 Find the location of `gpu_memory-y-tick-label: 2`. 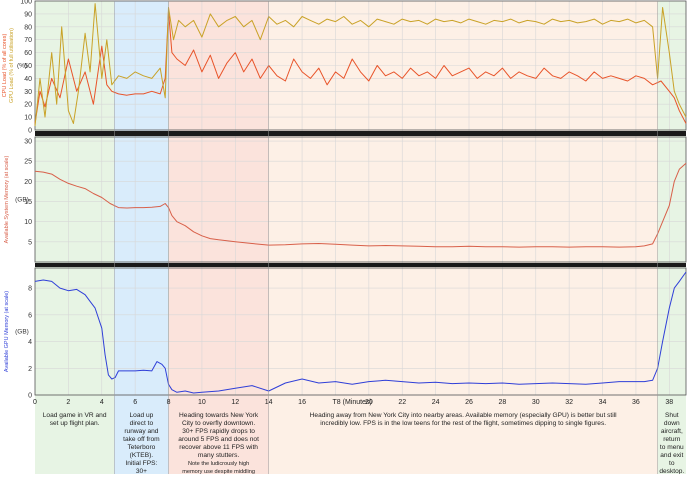

gpu_memory-y-tick-label: 2 is located at coordinates (30, 369).